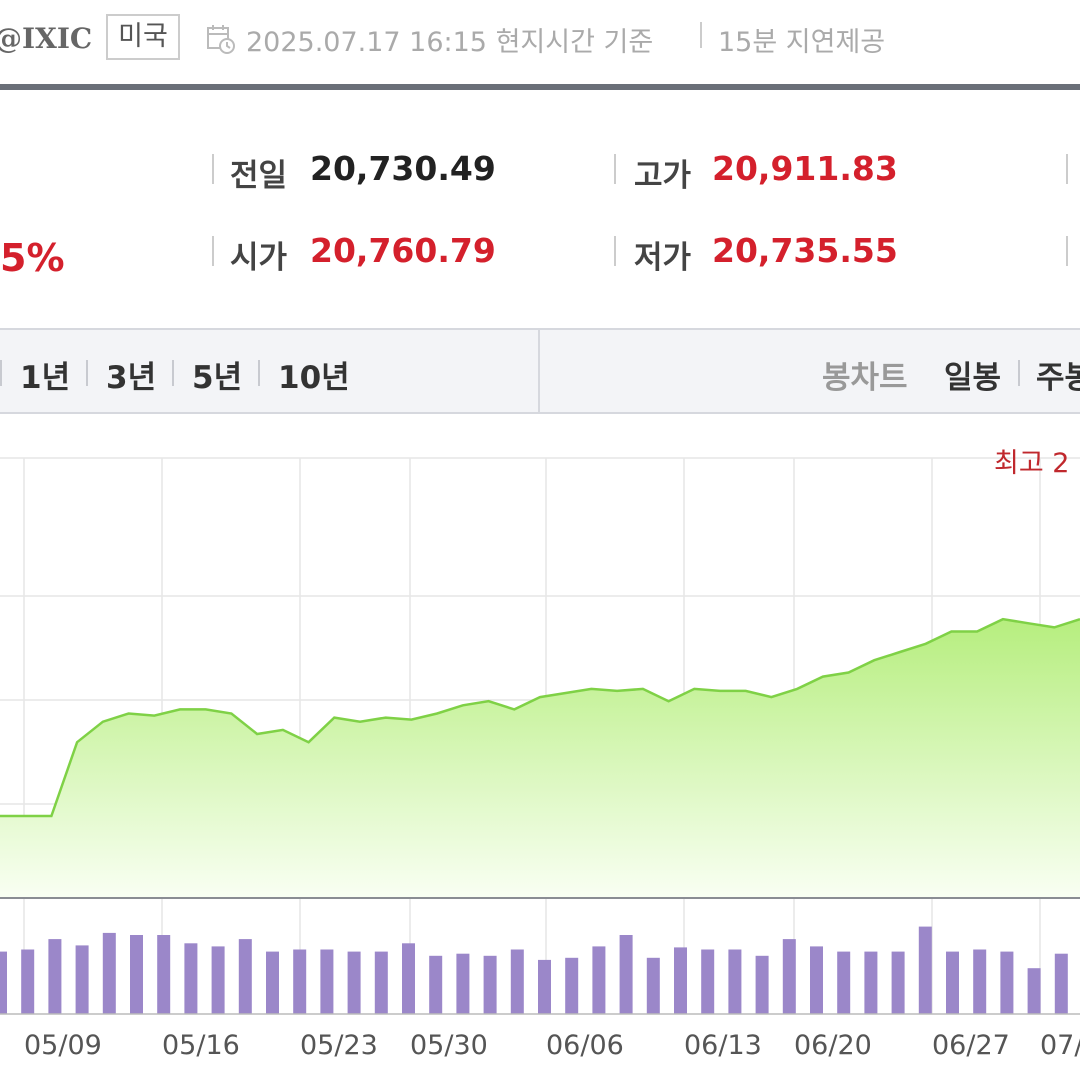  I want to click on tab-1y: 1년, so click(45, 378).